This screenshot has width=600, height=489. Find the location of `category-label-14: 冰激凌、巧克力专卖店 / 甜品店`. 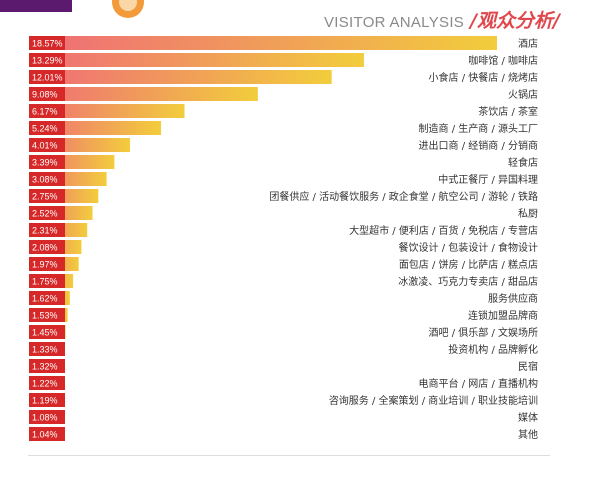

category-label-14: 冰激凌、巧克力专卖店 / 甜品店 is located at coordinates (468, 281).